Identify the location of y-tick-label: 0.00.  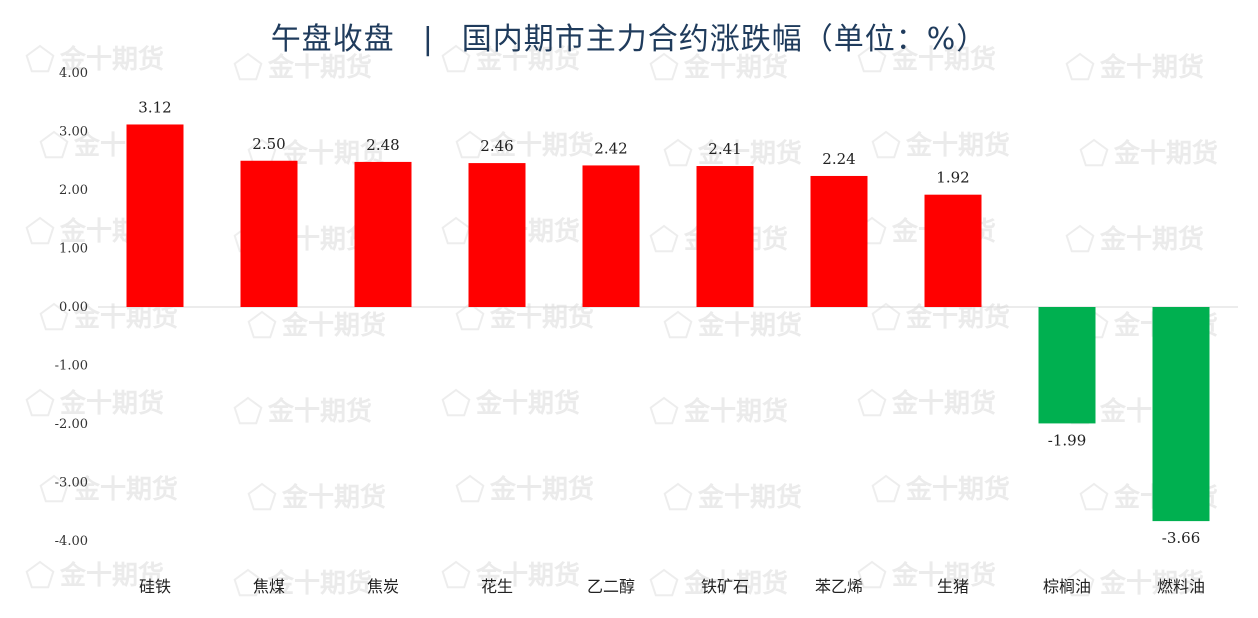
(73, 307).